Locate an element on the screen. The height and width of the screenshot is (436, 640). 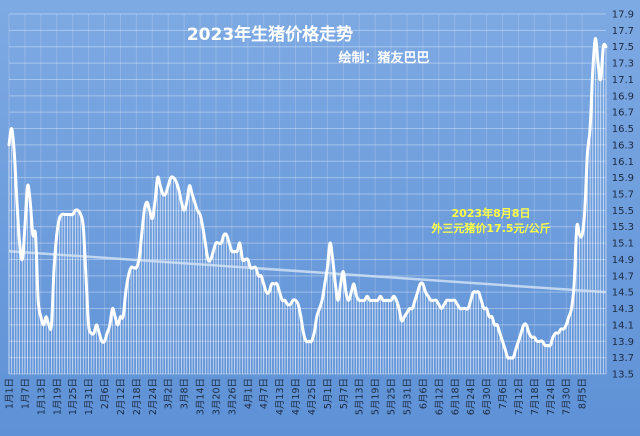
x-tick-label: 5月25日 is located at coordinates (392, 396).